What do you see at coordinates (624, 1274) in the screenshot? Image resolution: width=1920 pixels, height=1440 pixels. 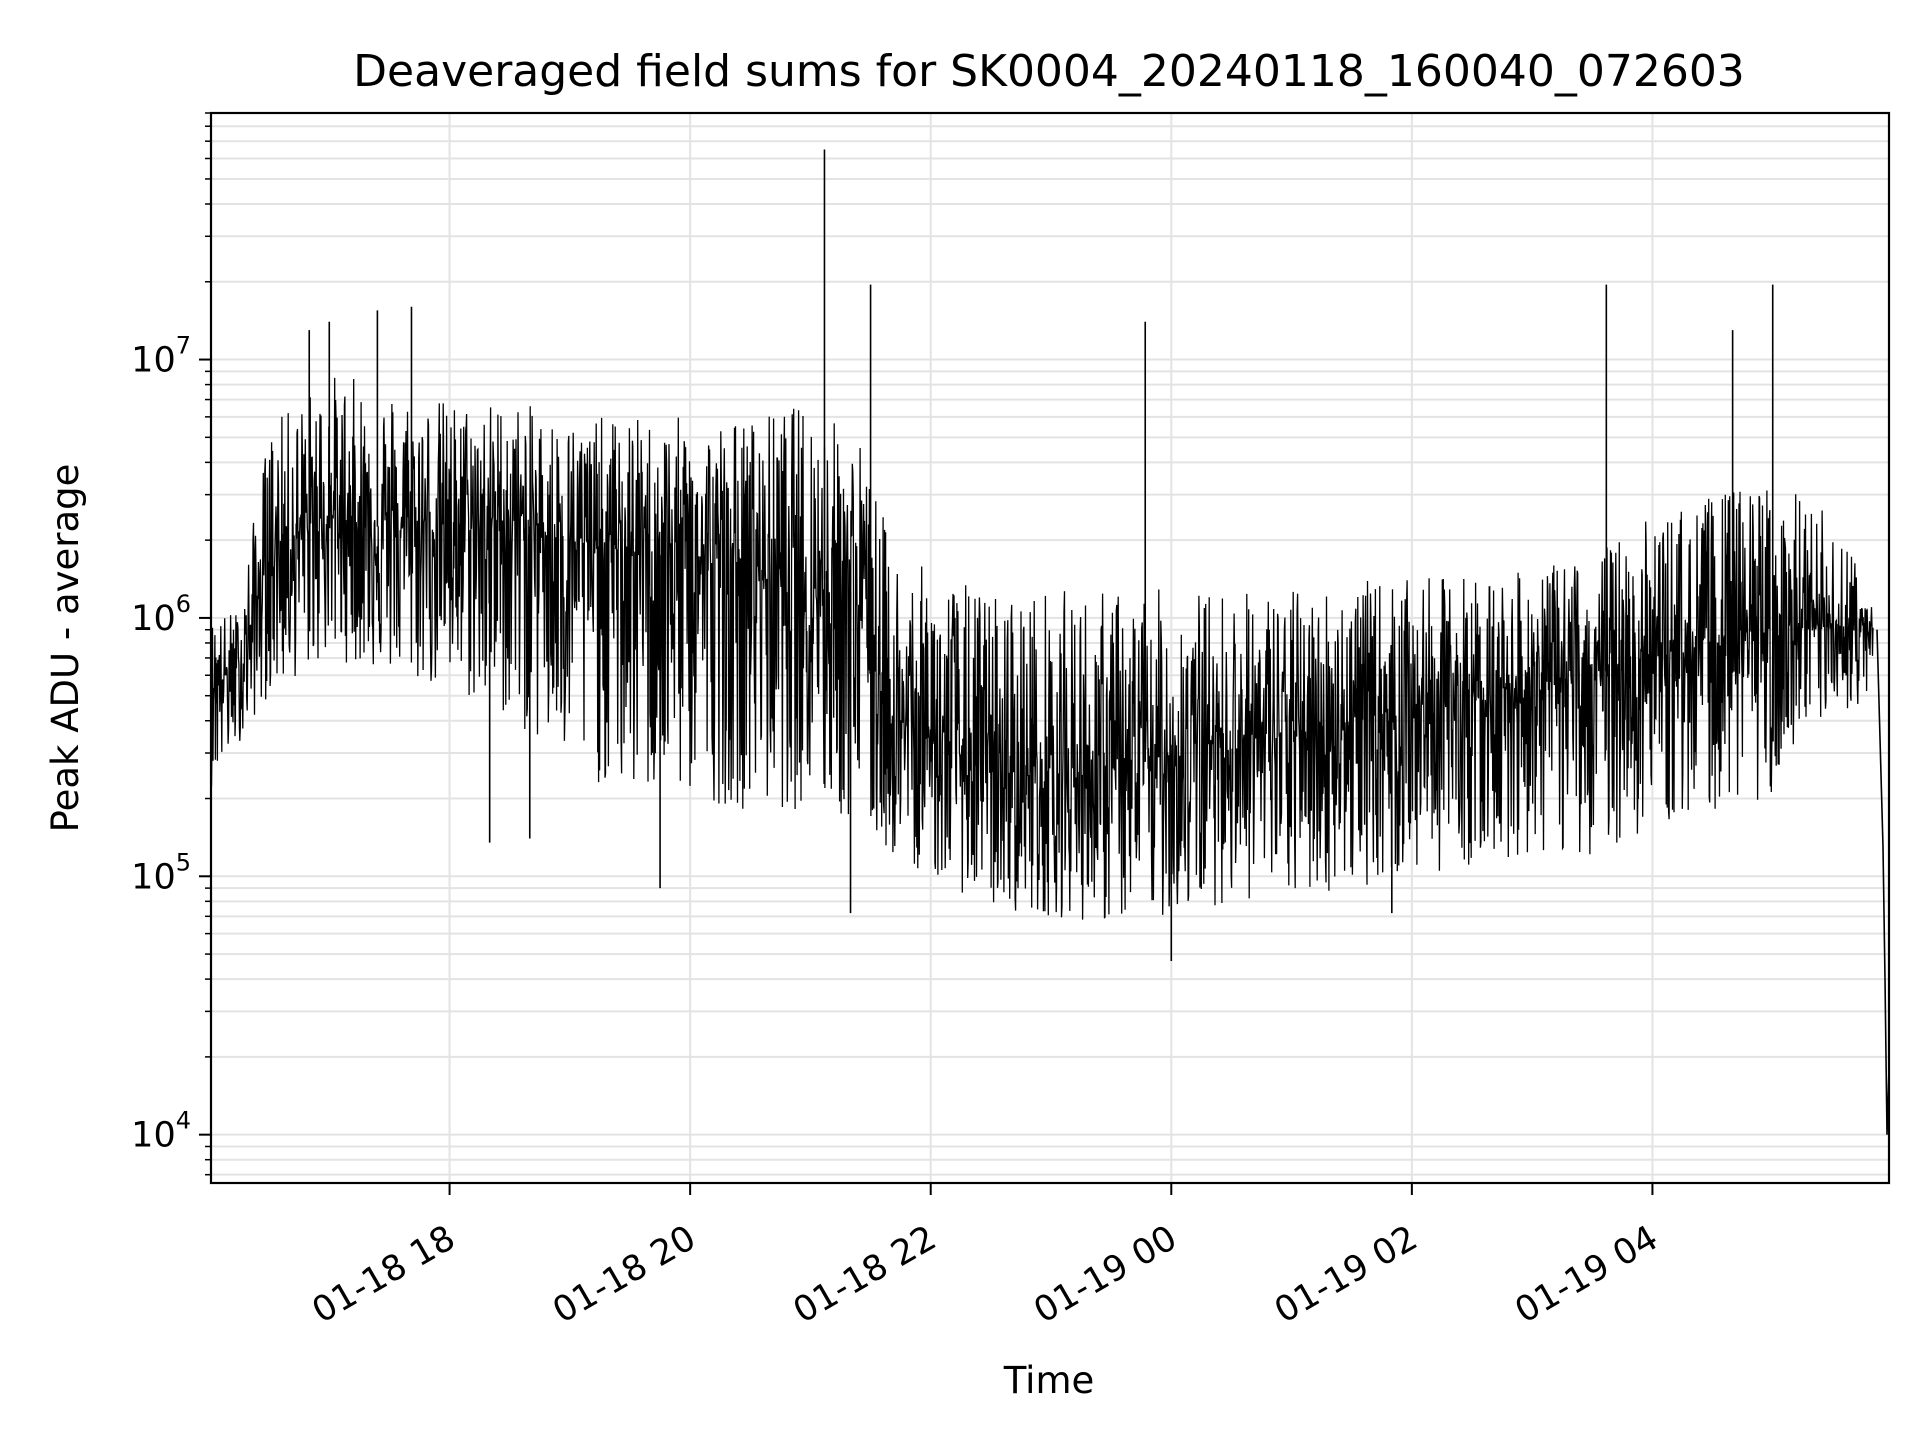 I see `x-tick-label: 01-18 20` at bounding box center [624, 1274].